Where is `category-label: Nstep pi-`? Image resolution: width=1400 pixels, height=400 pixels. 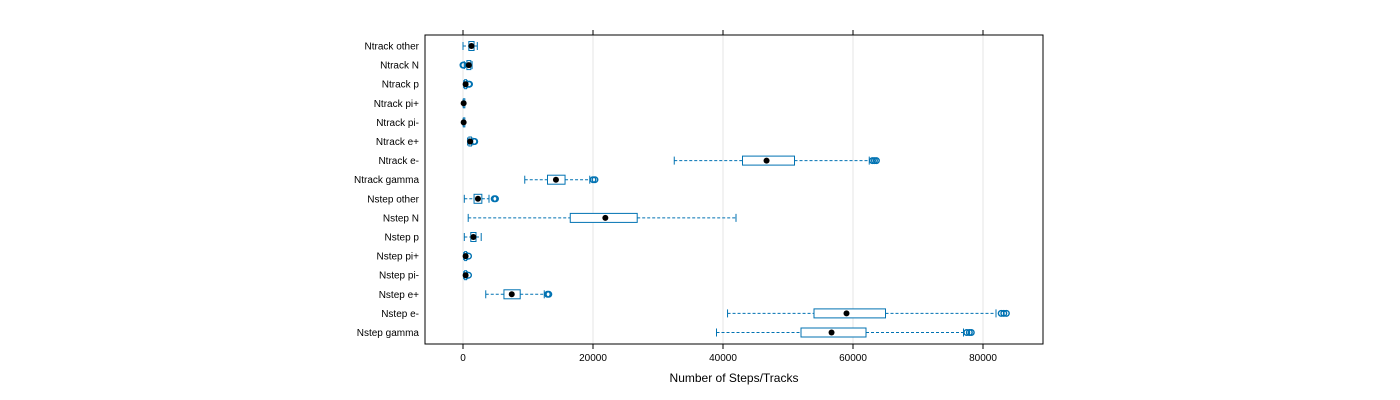 category-label: Nstep pi- is located at coordinates (399, 276).